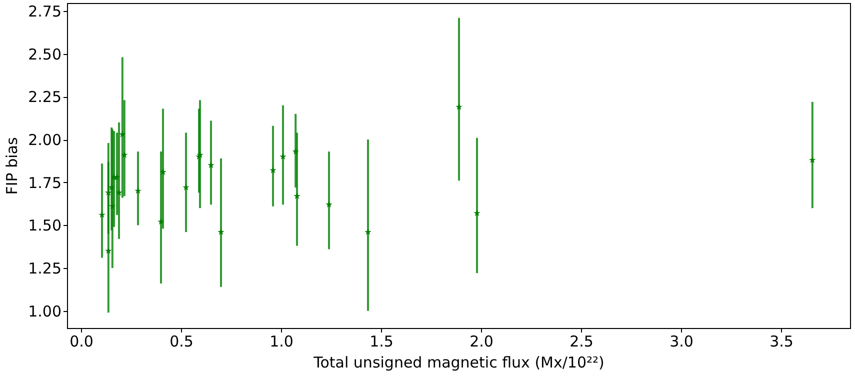 This screenshot has width=855, height=376. I want to click on x-tick-label: 0.0, so click(82, 341).